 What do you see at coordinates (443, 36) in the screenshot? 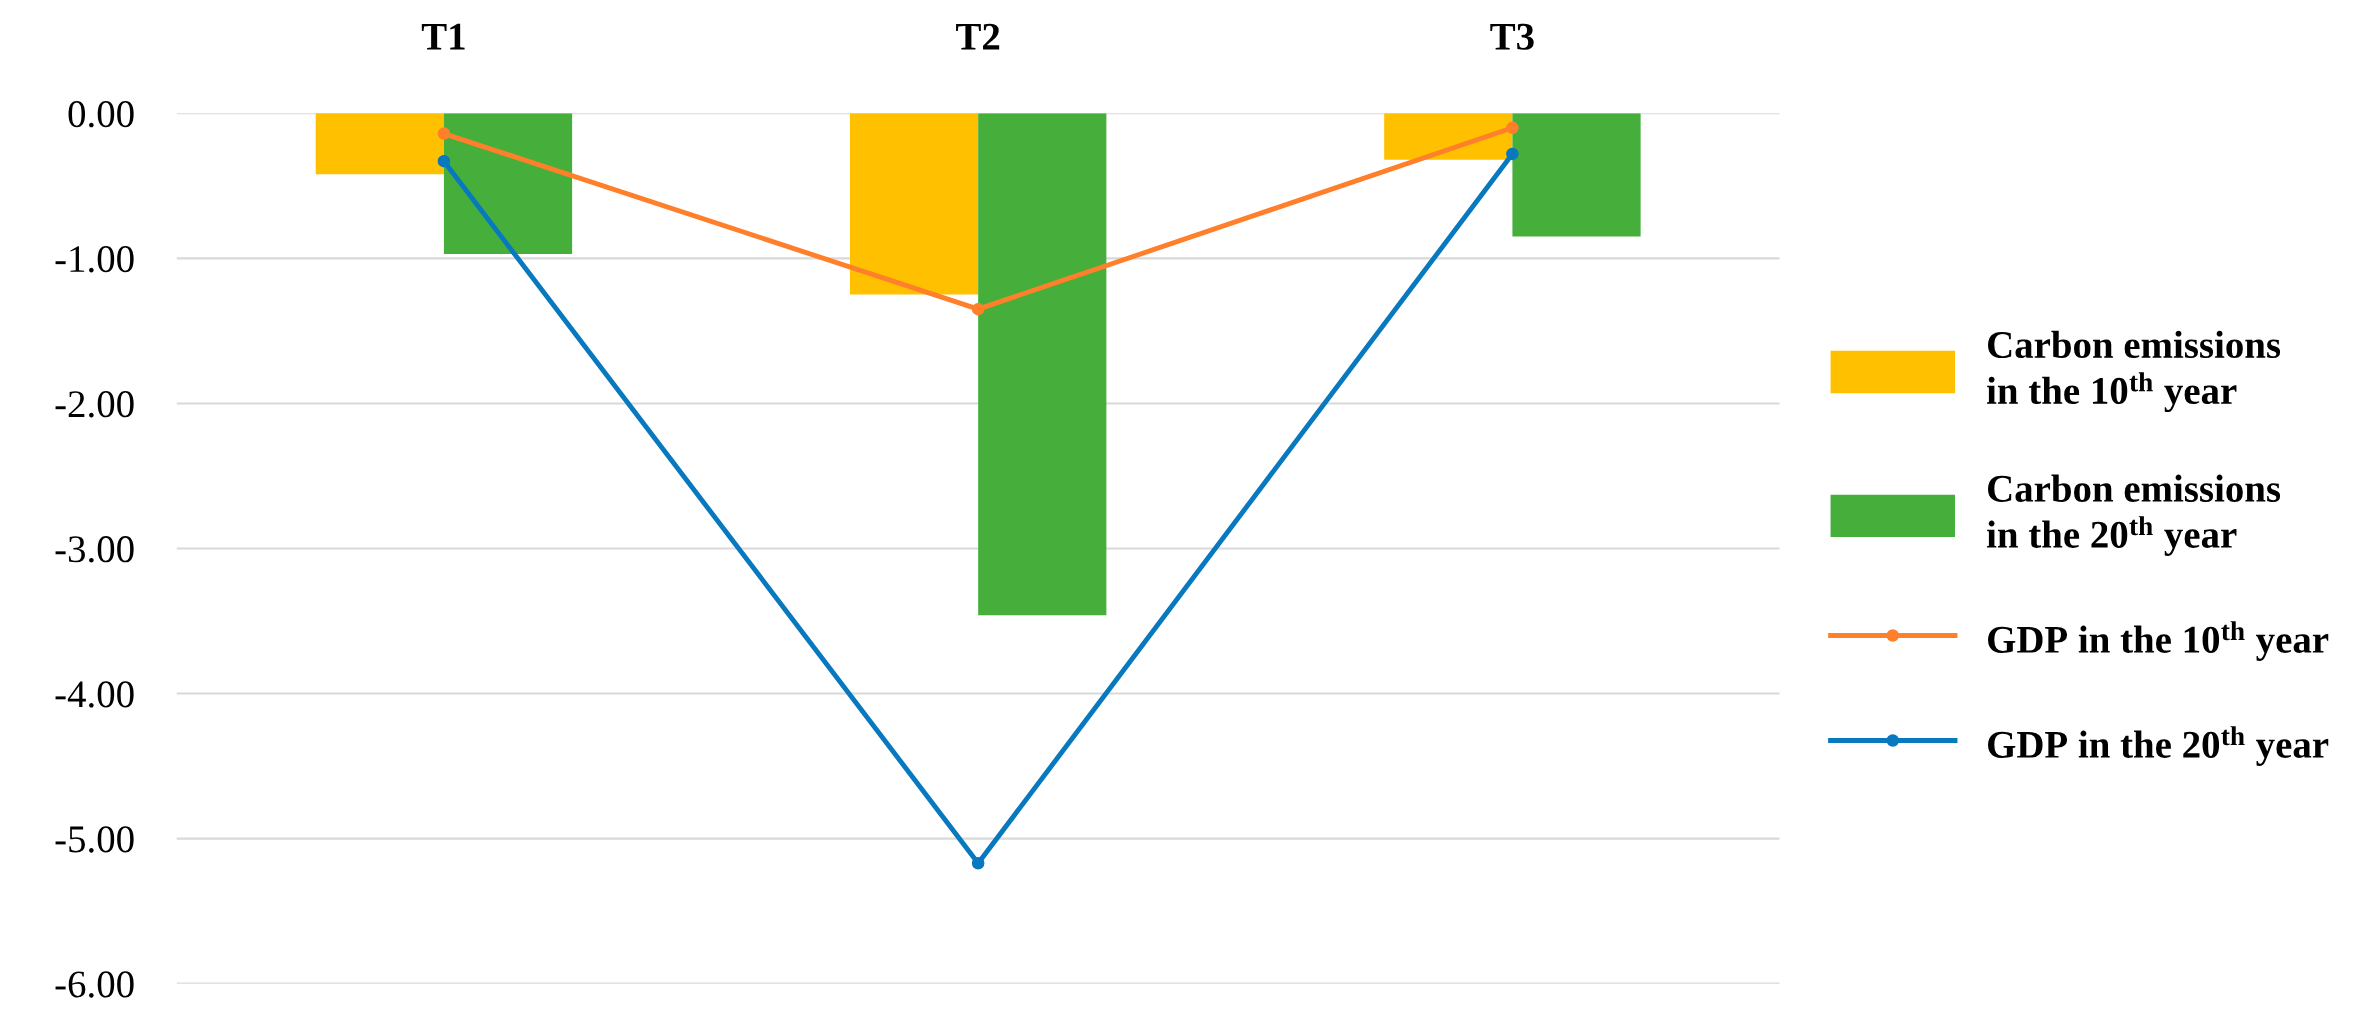
I see `x-tick-label: T1` at bounding box center [443, 36].